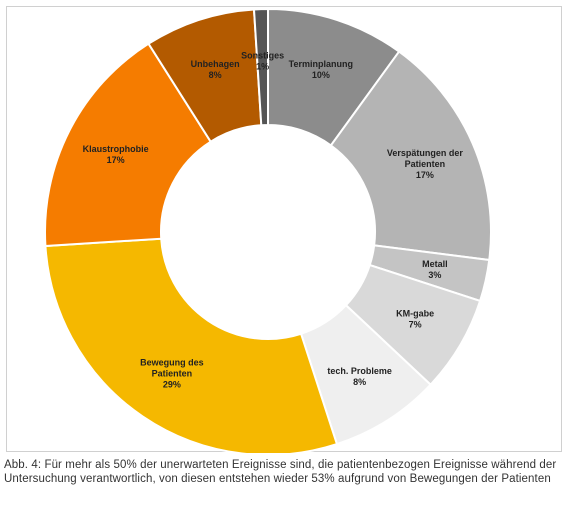  What do you see at coordinates (262, 61) in the screenshot?
I see `slice-label-8: Sonstiges 1%` at bounding box center [262, 61].